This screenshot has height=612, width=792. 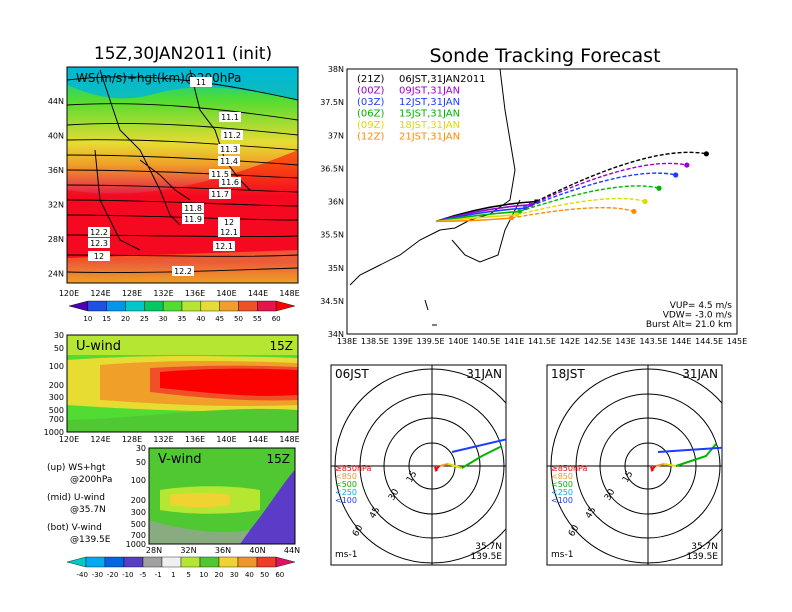 What do you see at coordinates (282, 346) in the screenshot?
I see `uwind-time: 15Z` at bounding box center [282, 346].